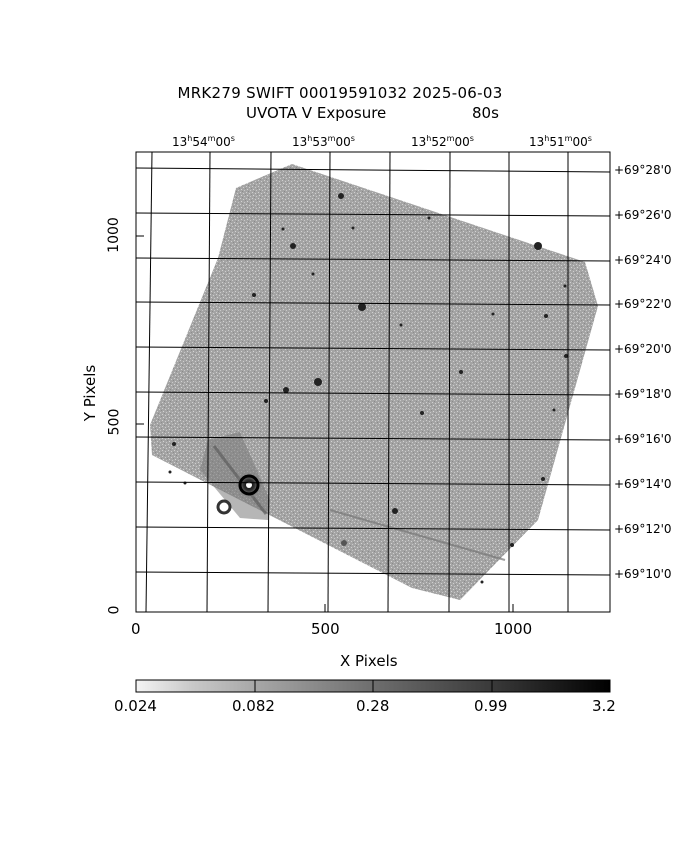  What do you see at coordinates (643, 439) in the screenshot?
I see `dec-tick-7: +69°16'0` at bounding box center [643, 439].